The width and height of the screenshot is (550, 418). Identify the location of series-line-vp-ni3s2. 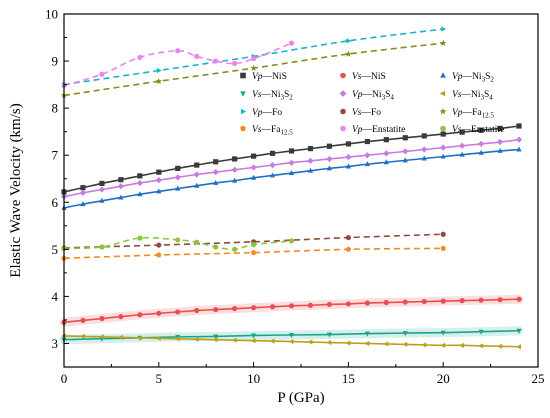
(291, 178).